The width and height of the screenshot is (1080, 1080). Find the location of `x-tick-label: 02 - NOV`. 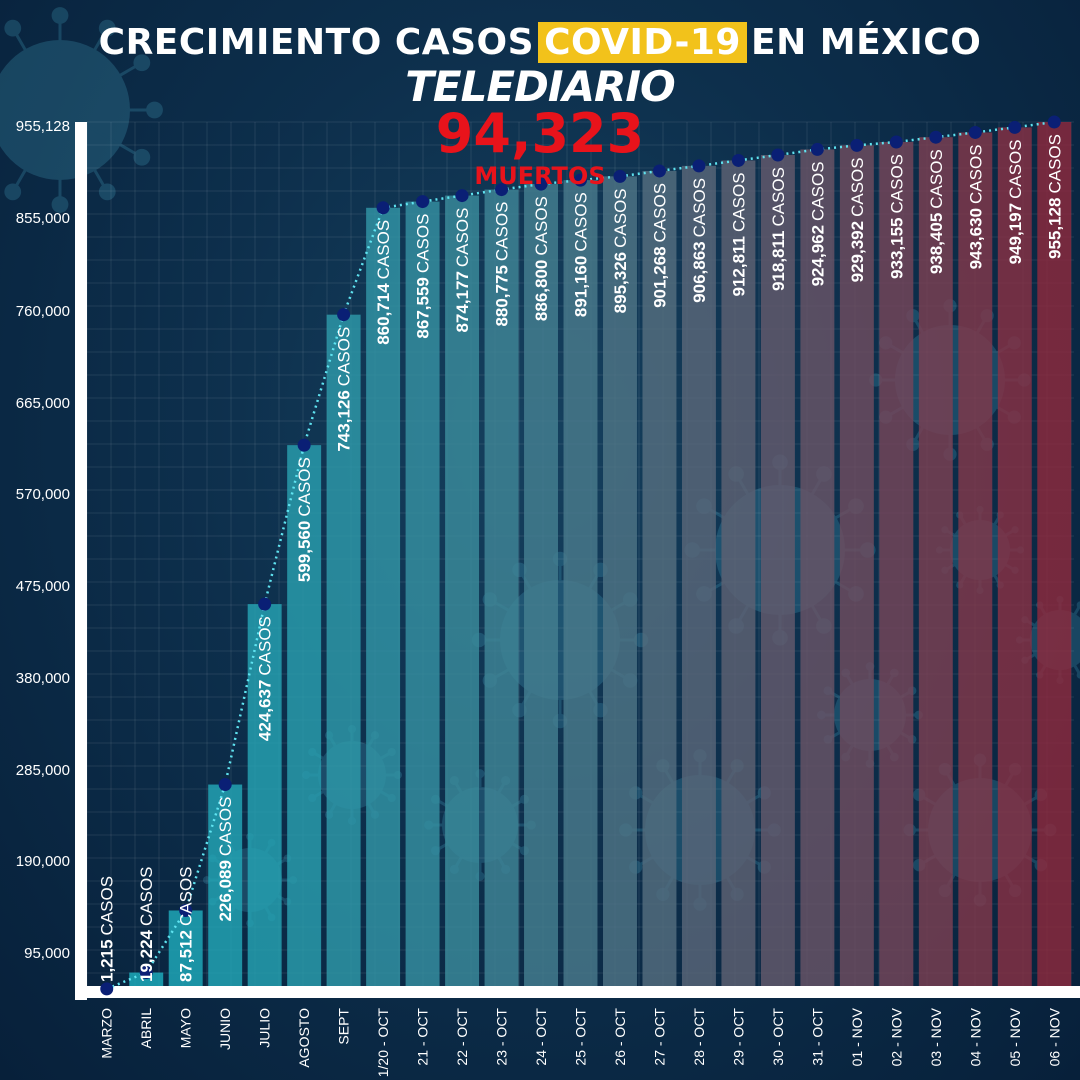

x-tick-label: 02 - NOV is located at coordinates (896, 1036).